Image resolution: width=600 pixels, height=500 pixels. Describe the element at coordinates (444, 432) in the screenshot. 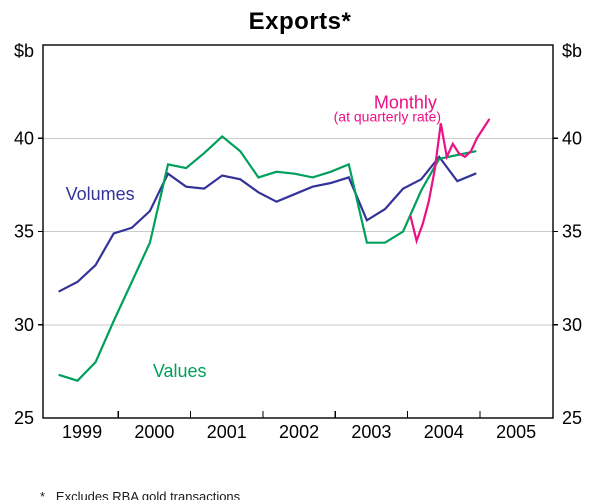

I see `x-label-2004: 2004` at that location.